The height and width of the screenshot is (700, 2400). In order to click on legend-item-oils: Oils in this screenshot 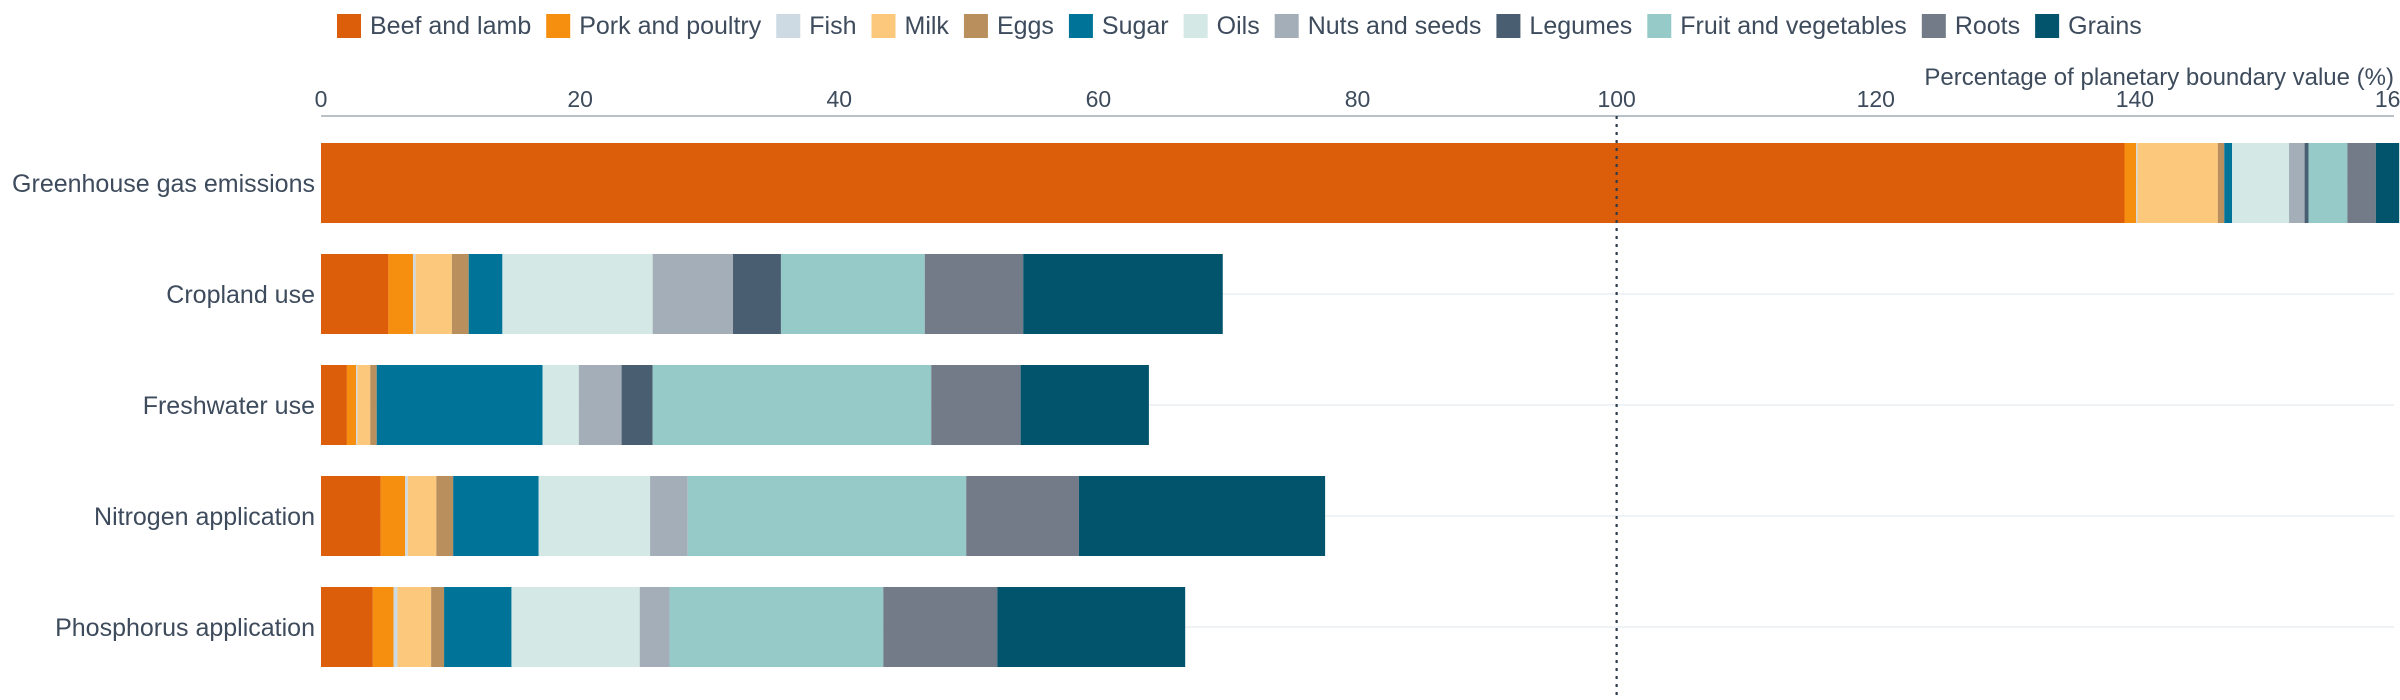, I will do `click(1221, 26)`.